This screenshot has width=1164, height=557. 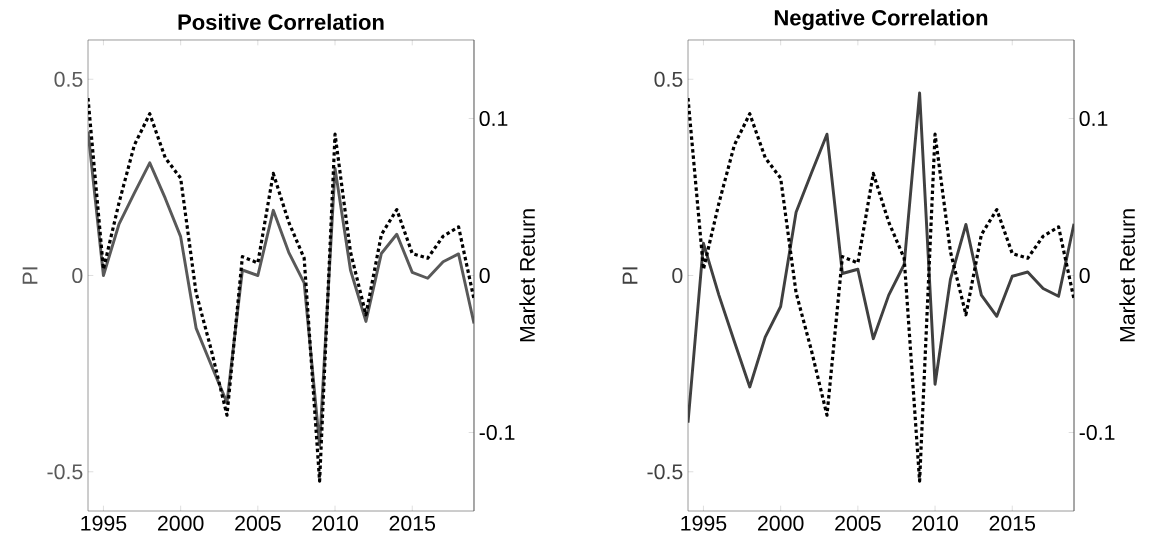 I want to click on chart-title: Negative Correlation, so click(x=881, y=19).